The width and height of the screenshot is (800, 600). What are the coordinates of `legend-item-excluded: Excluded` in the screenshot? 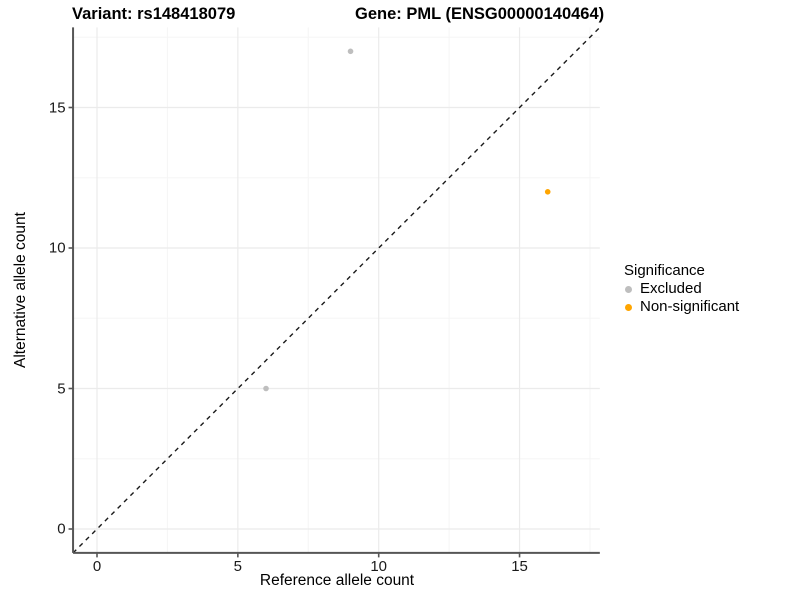 It's located at (681, 289).